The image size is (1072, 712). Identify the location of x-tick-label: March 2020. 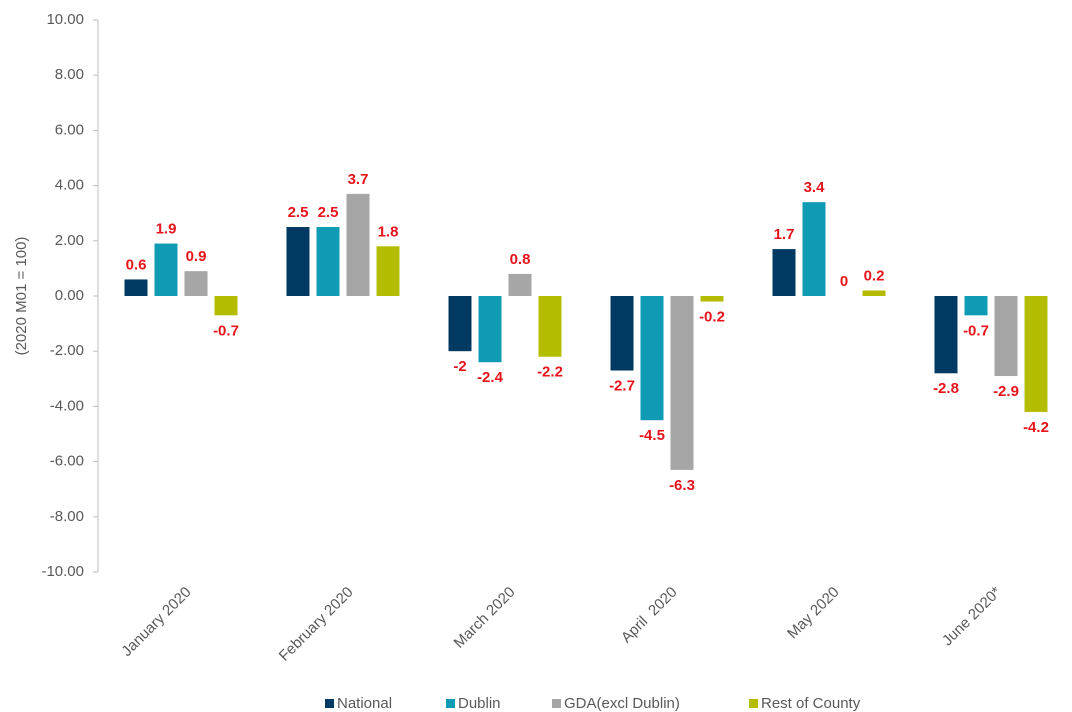
(485, 618).